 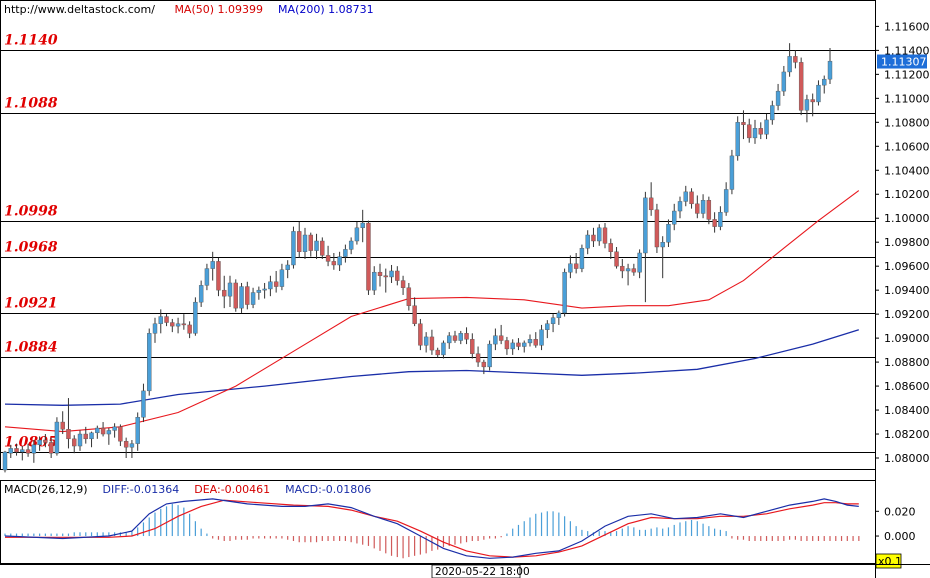 I want to click on level-label: 1.0968, so click(x=31, y=248).